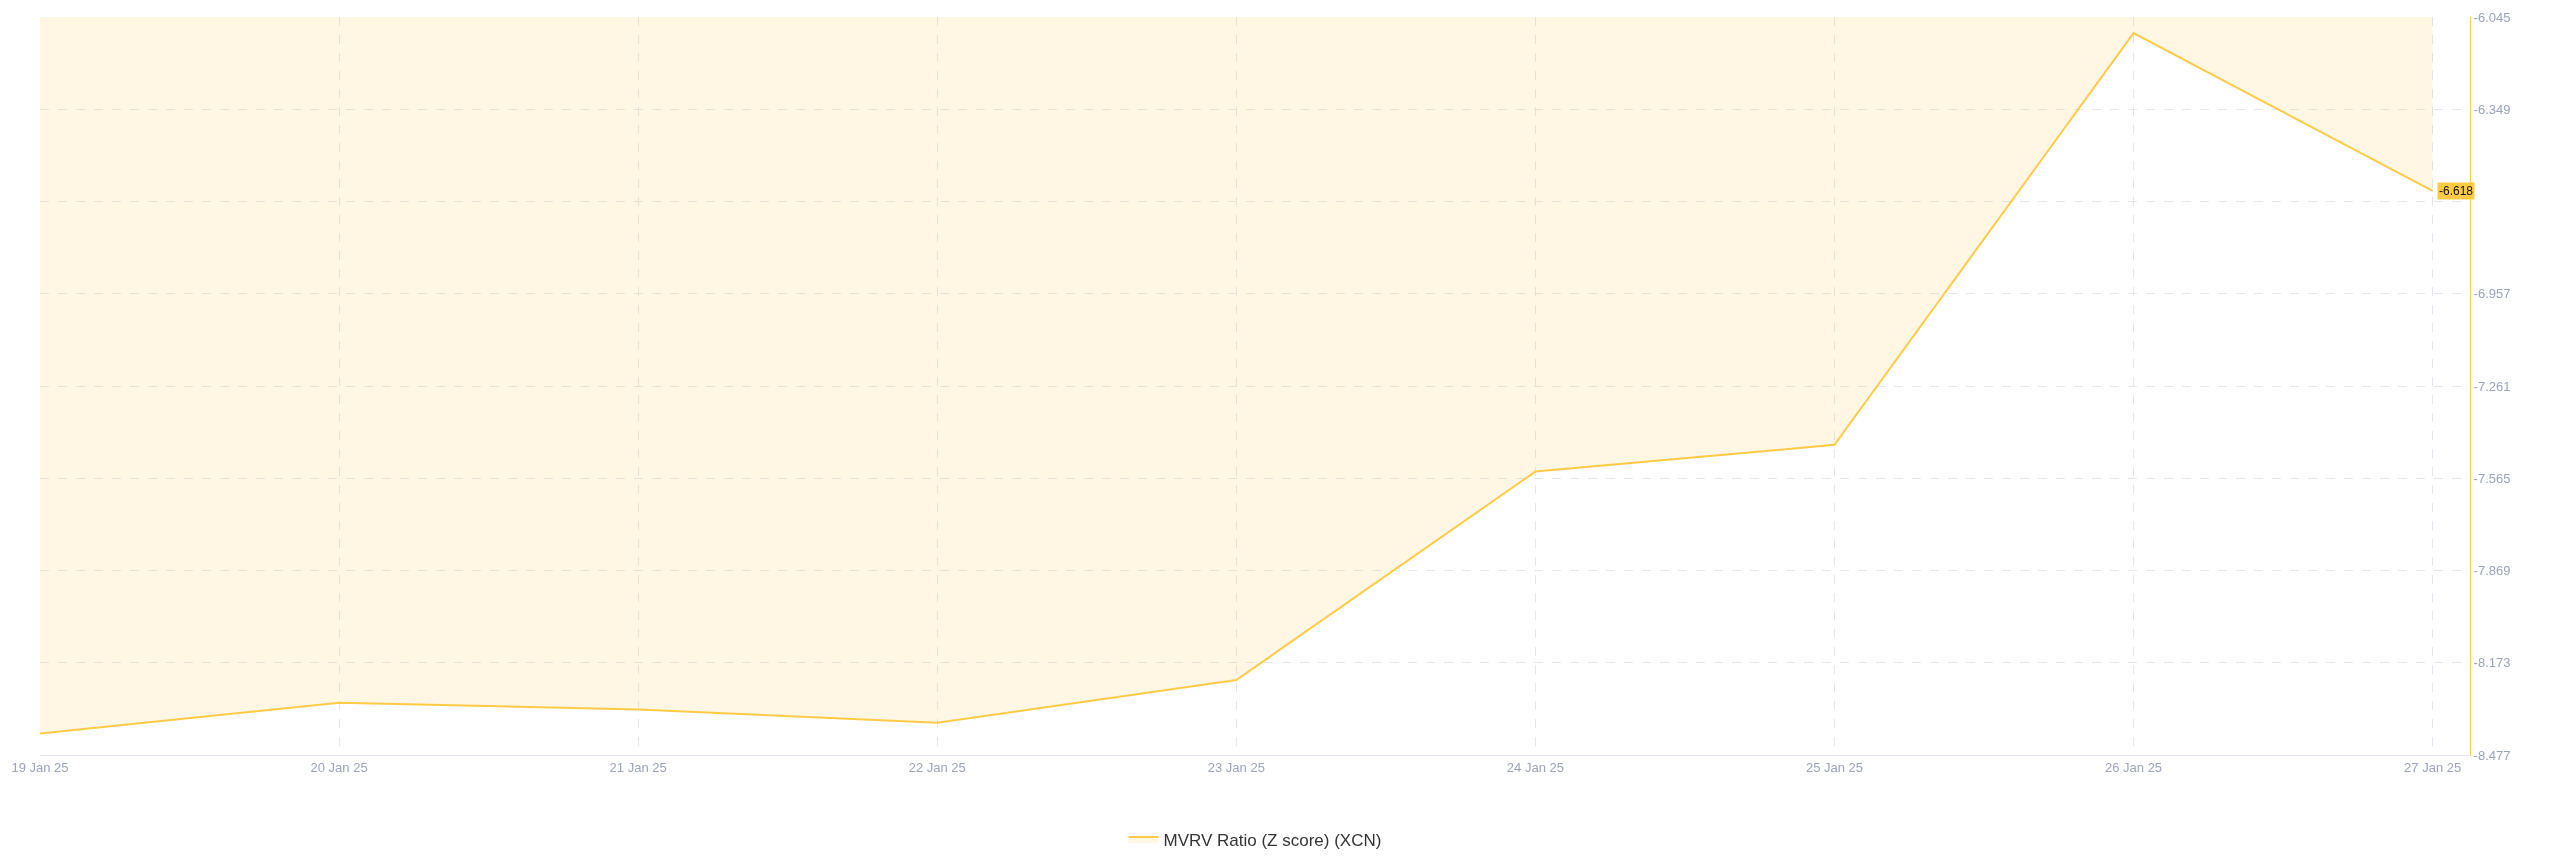  I want to click on y-tick-label: -7.565, so click(2492, 478).